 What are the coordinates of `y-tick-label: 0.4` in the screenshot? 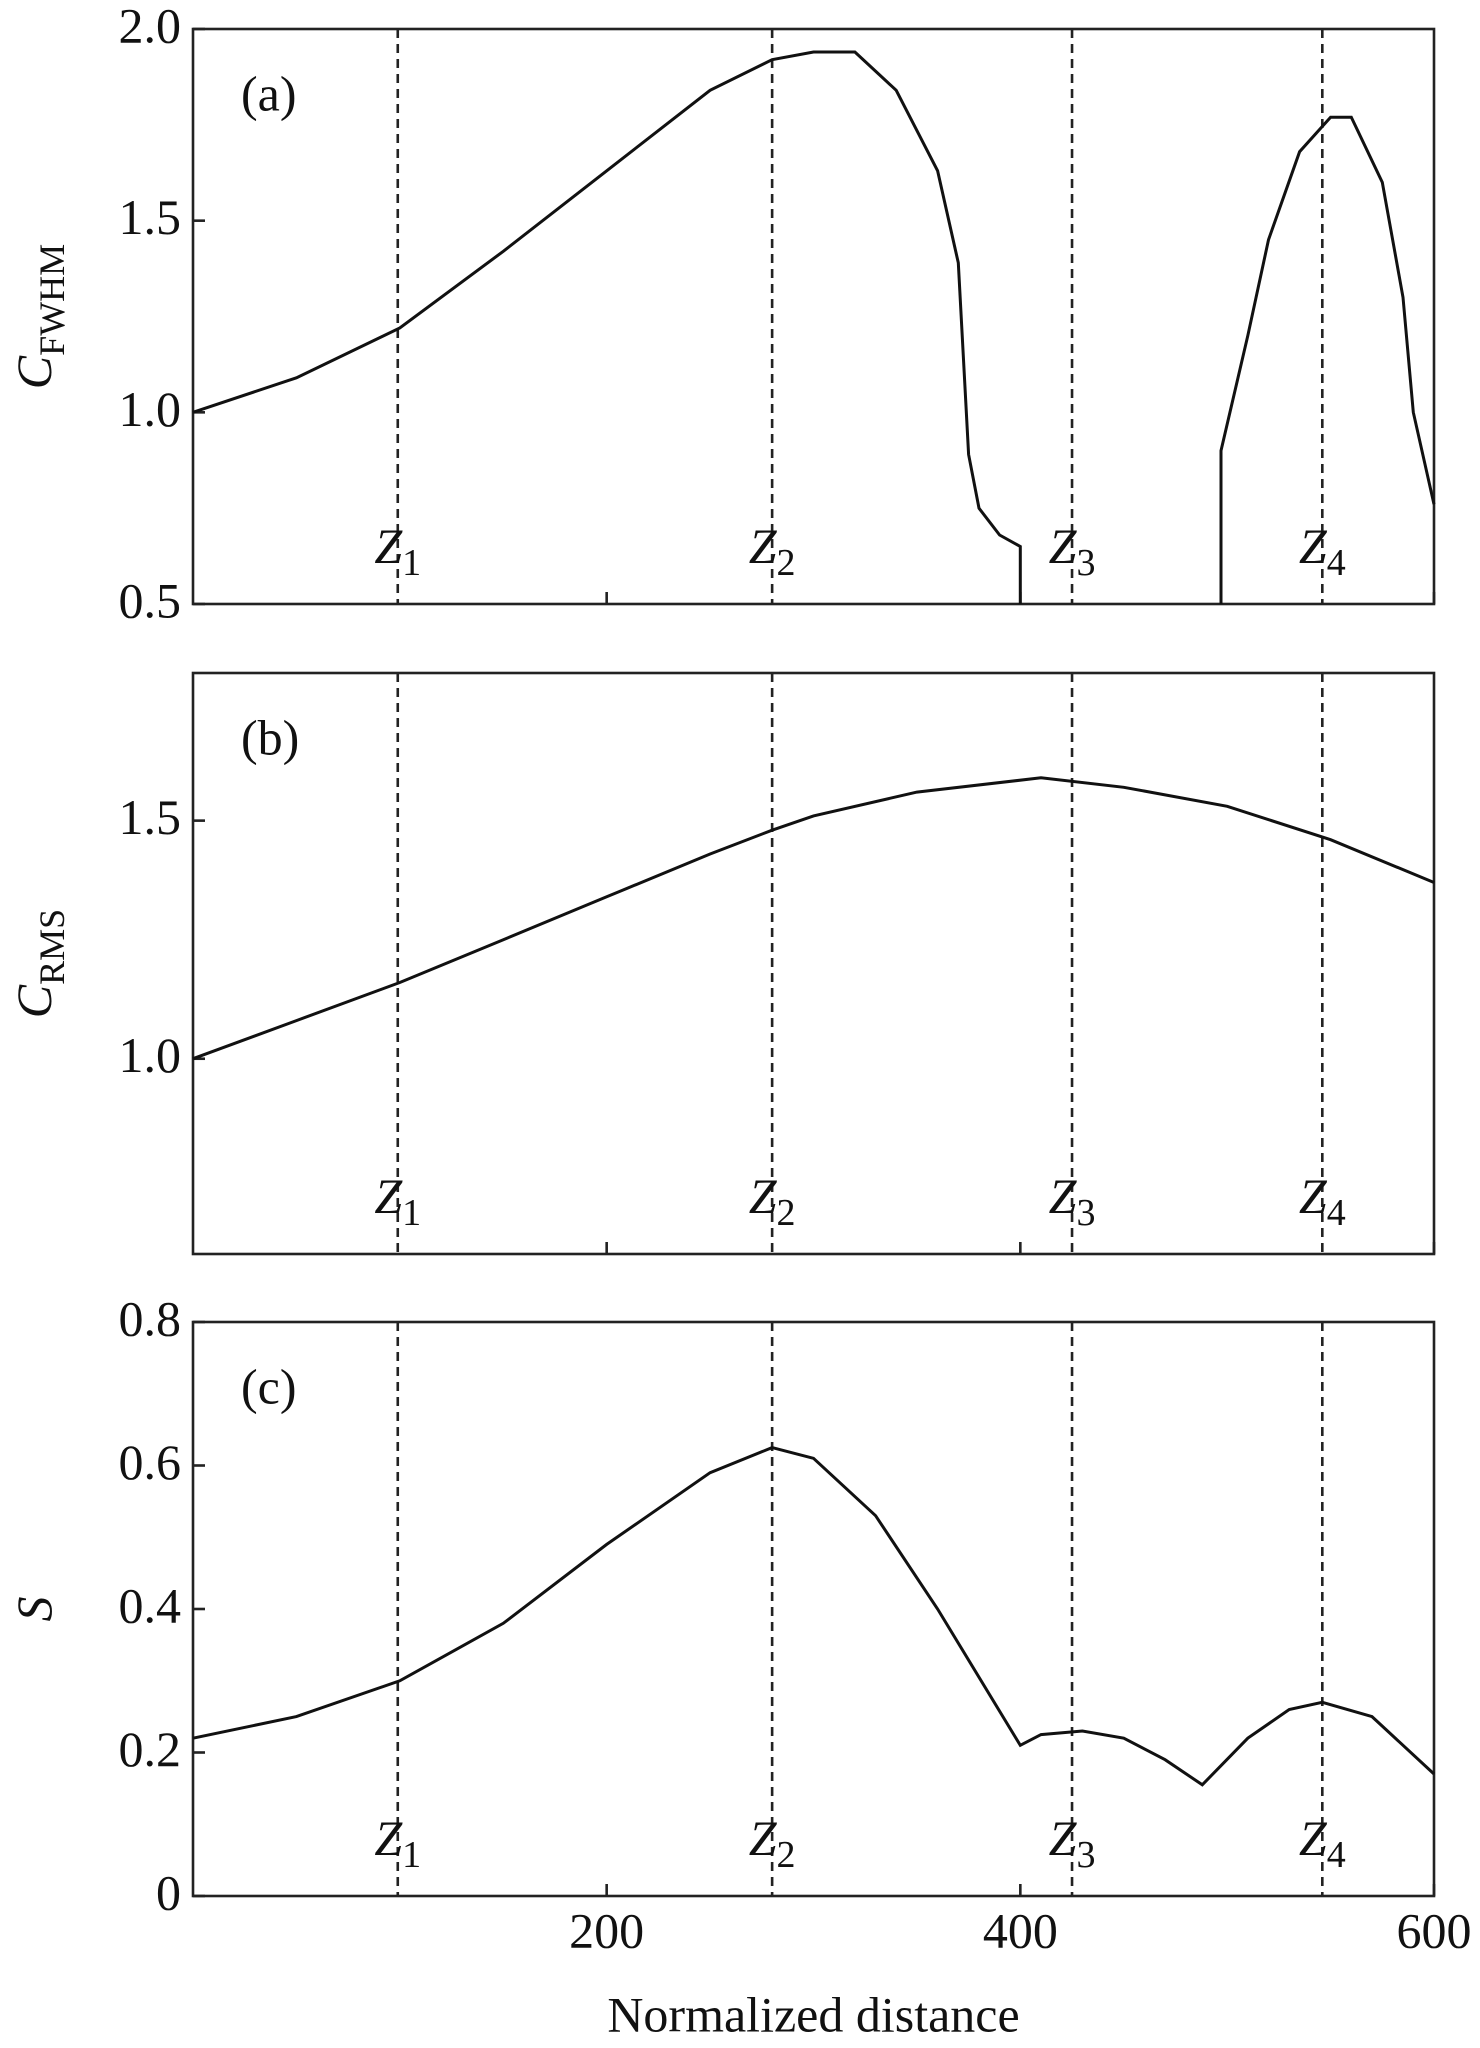 It's located at (150, 1605).